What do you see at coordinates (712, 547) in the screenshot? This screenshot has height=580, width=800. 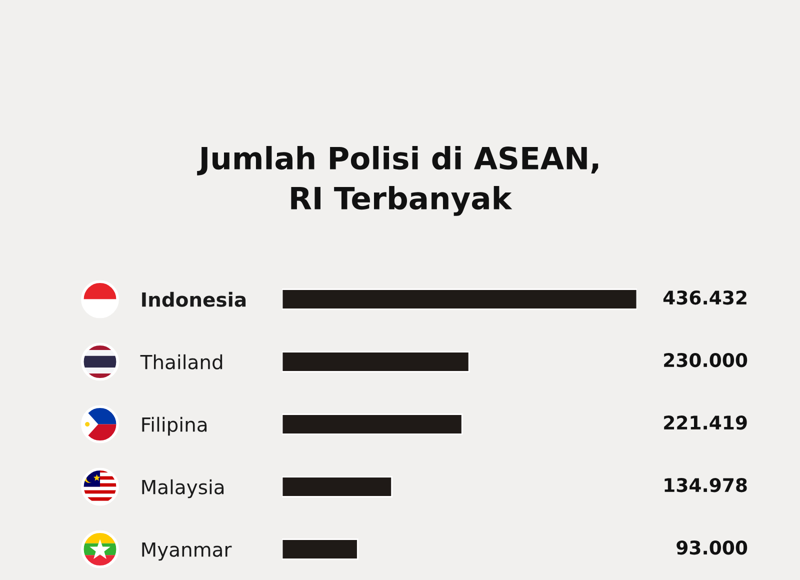 I see `data-label: 93.000` at bounding box center [712, 547].